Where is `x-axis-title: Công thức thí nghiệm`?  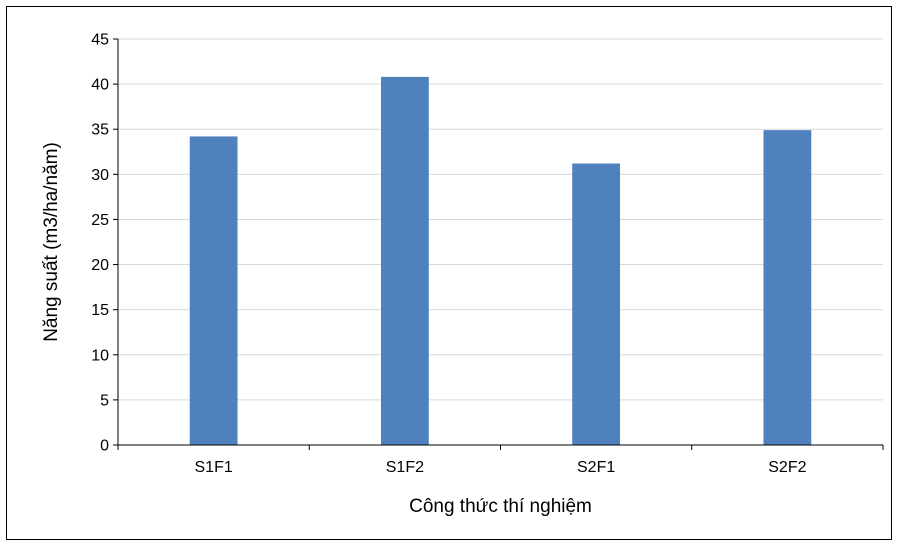 x-axis-title: Công thức thí nghiệm is located at coordinates (500, 506).